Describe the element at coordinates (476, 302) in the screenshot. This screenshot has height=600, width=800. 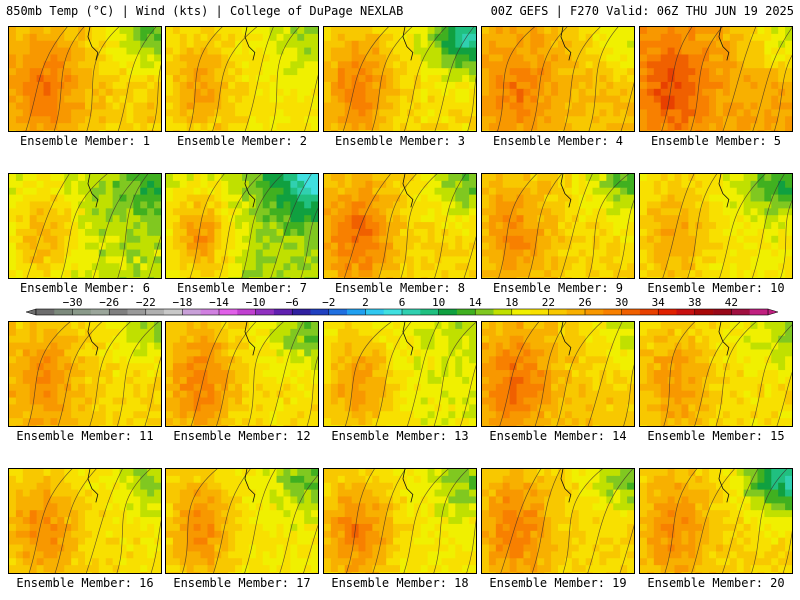
I see `colorbar-tick-label: 14` at that location.